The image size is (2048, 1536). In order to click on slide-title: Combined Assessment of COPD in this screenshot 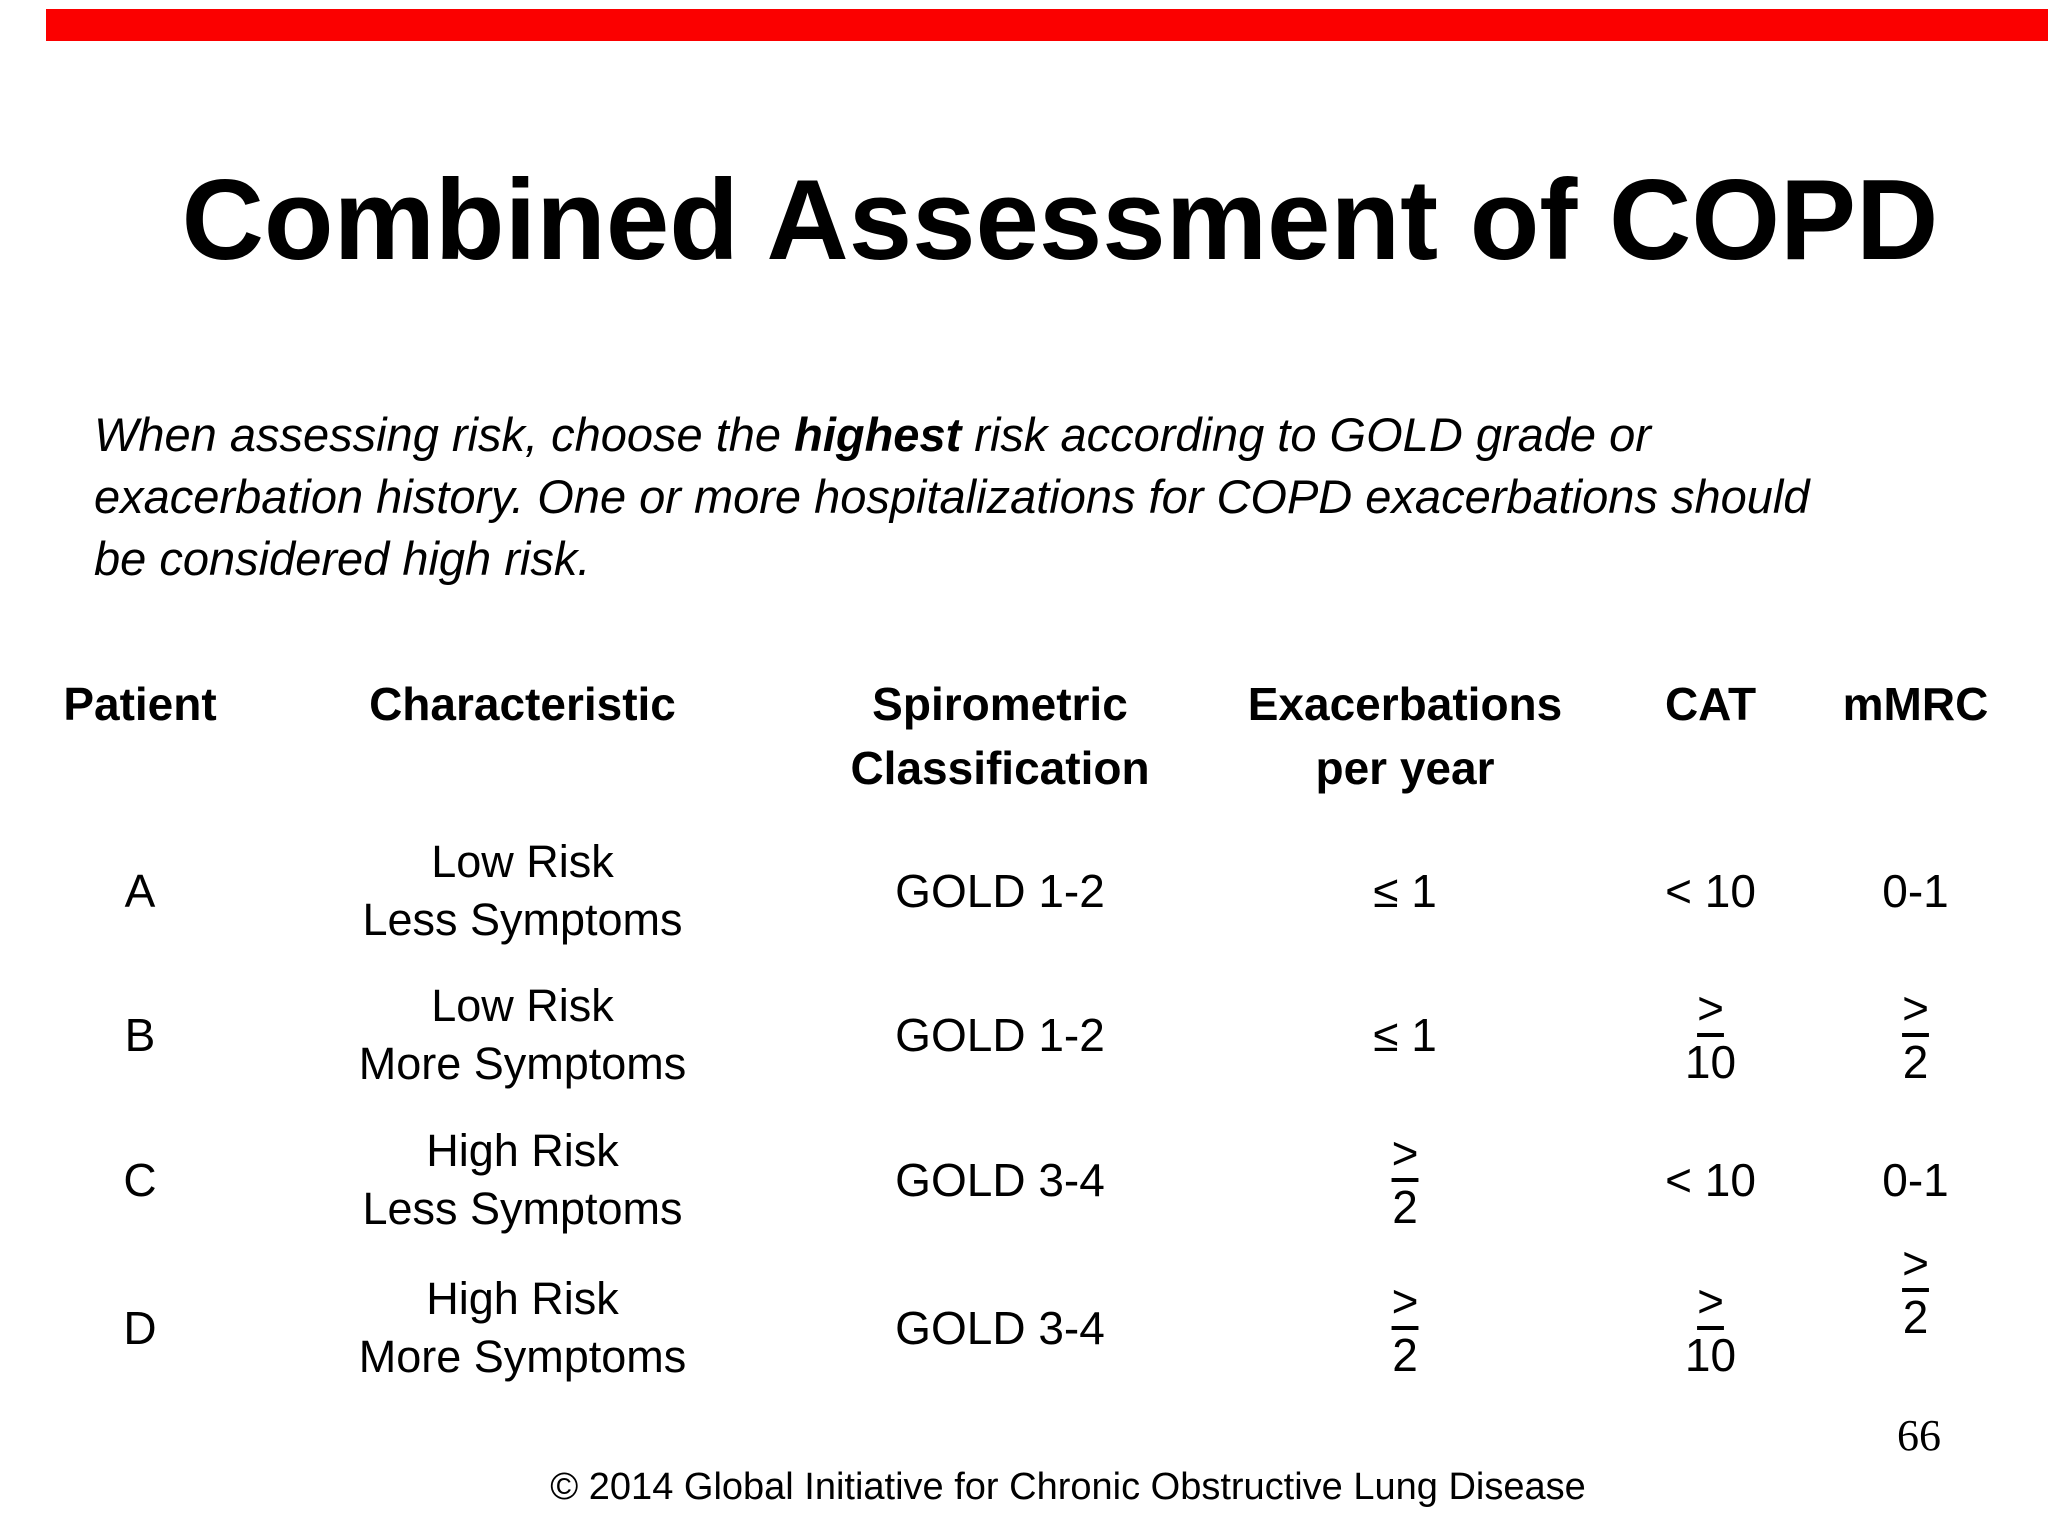, I will do `click(1060, 220)`.